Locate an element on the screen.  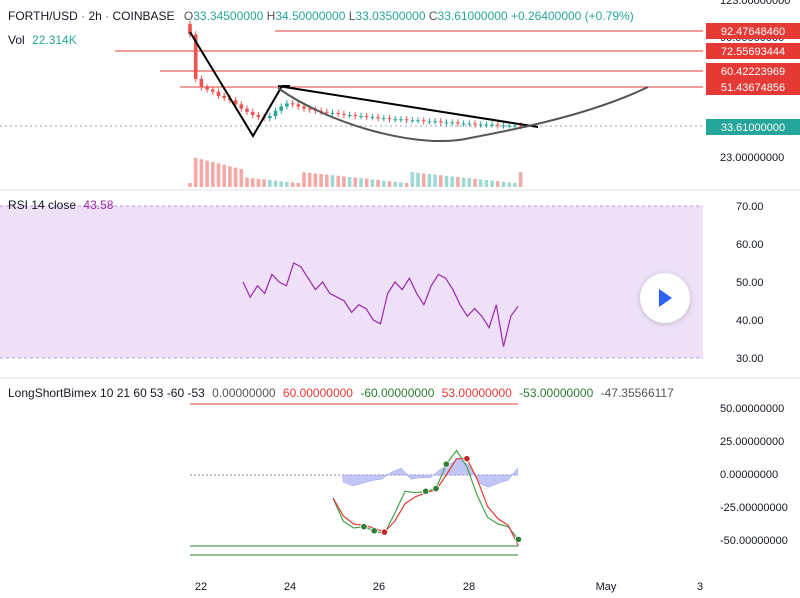
lsb-value: -47.35566117 is located at coordinates (637, 393).